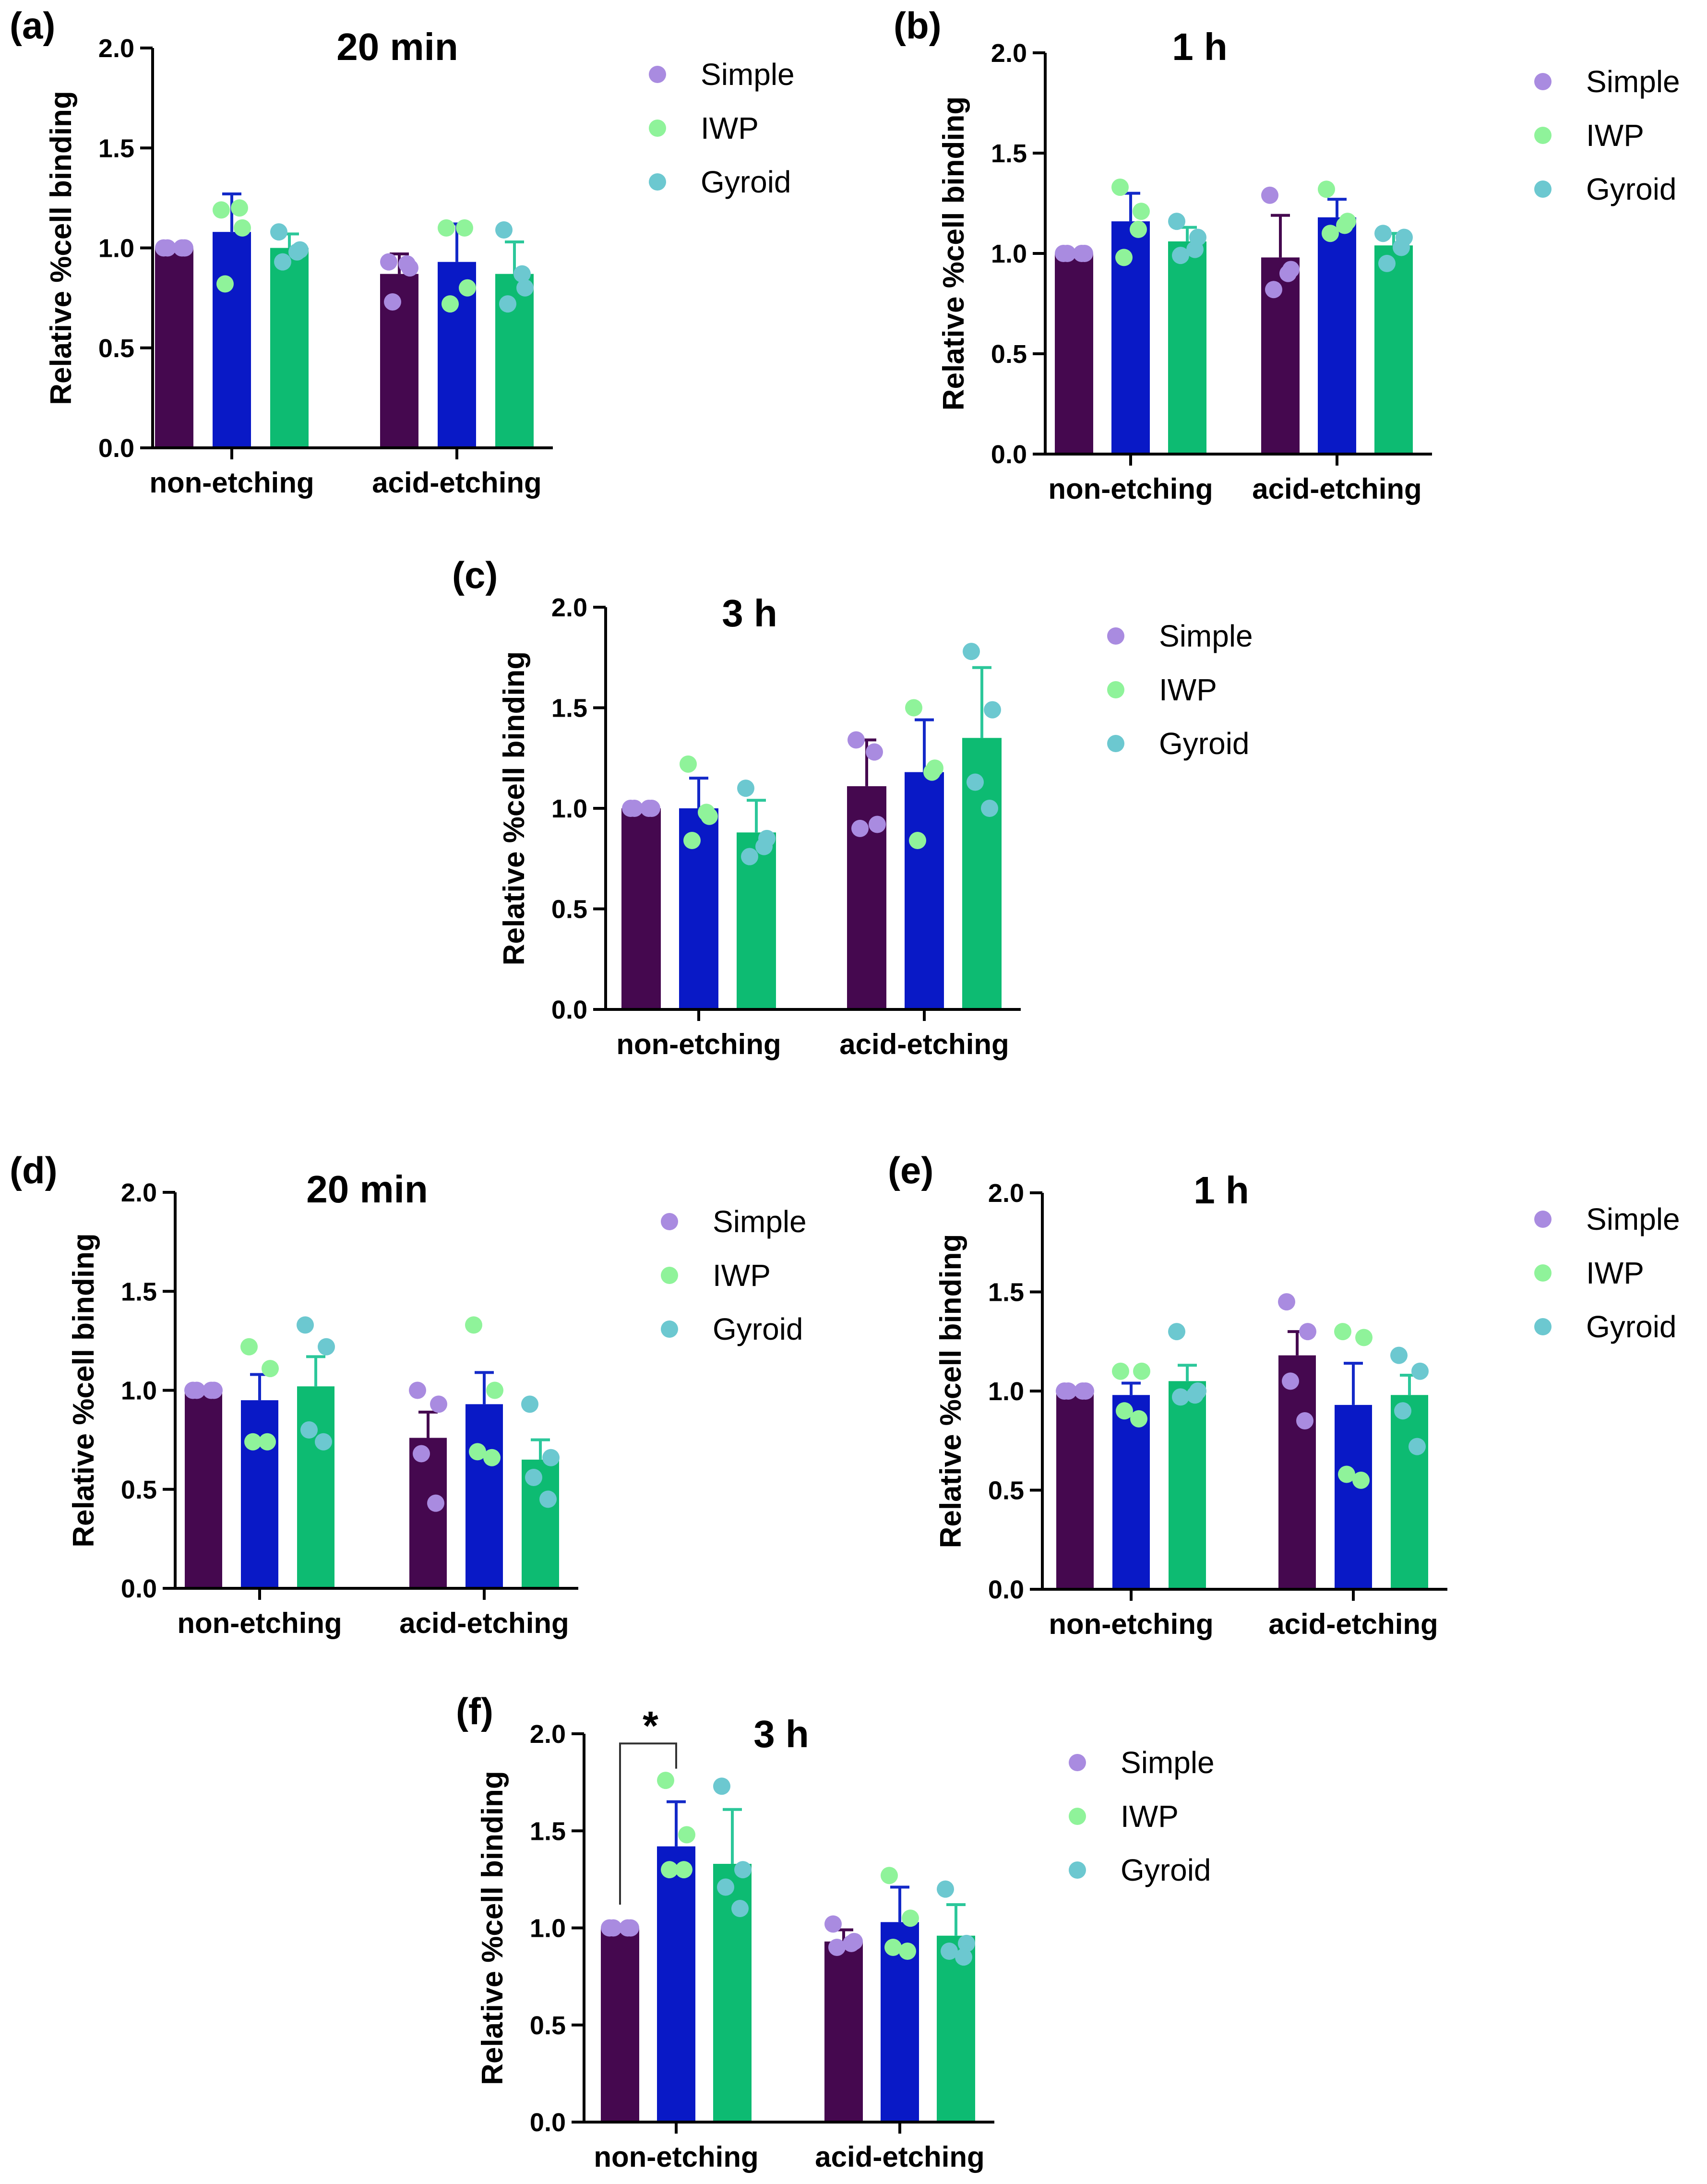  What do you see at coordinates (1200, 46) in the screenshot?
I see `panel-title: 1 h` at bounding box center [1200, 46].